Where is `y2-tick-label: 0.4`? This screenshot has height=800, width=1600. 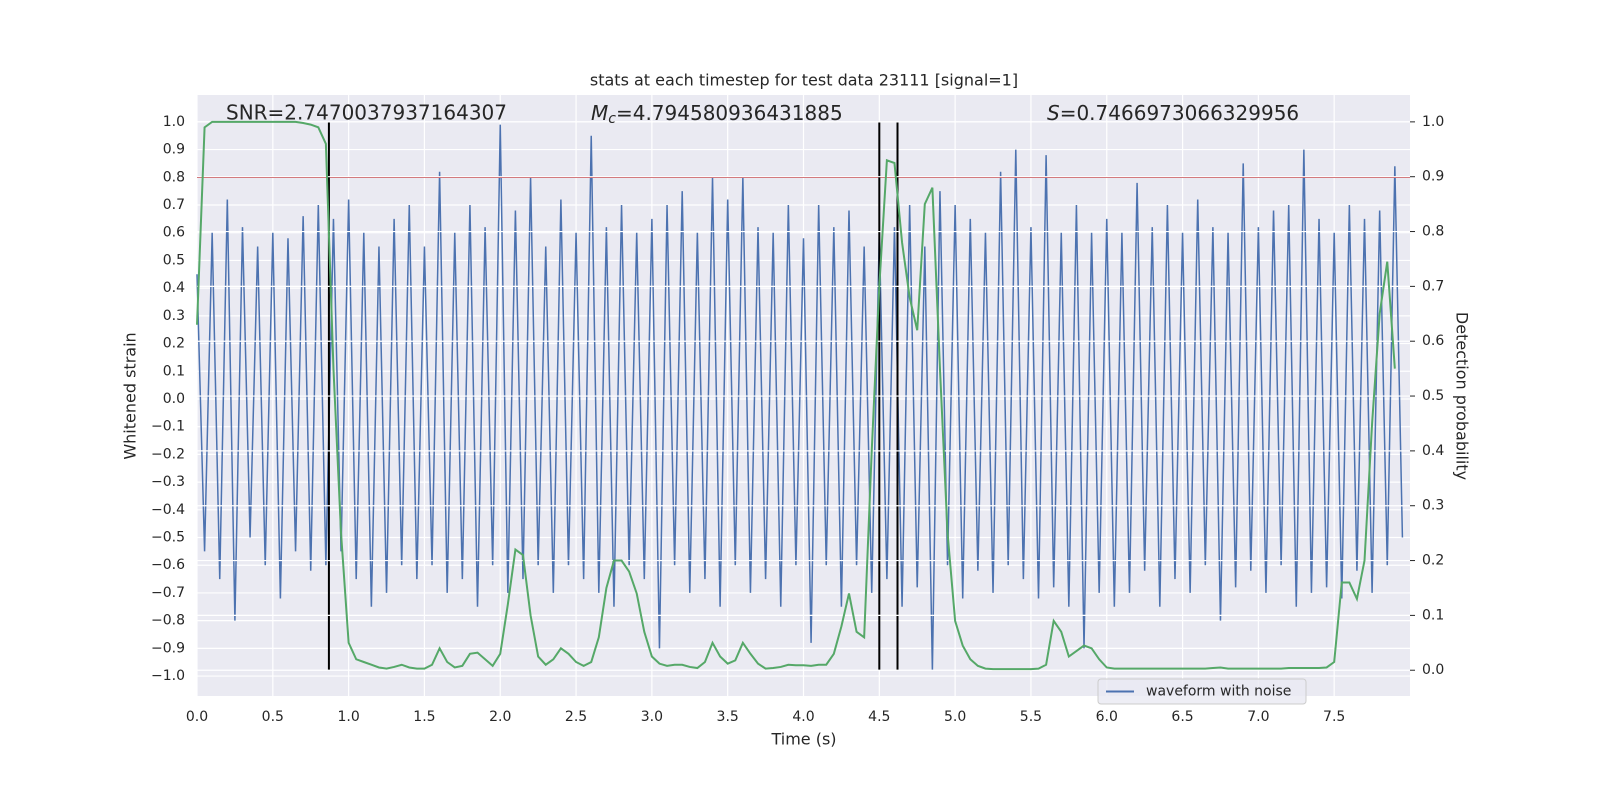
y2-tick-label: 0.4 is located at coordinates (1433, 451).